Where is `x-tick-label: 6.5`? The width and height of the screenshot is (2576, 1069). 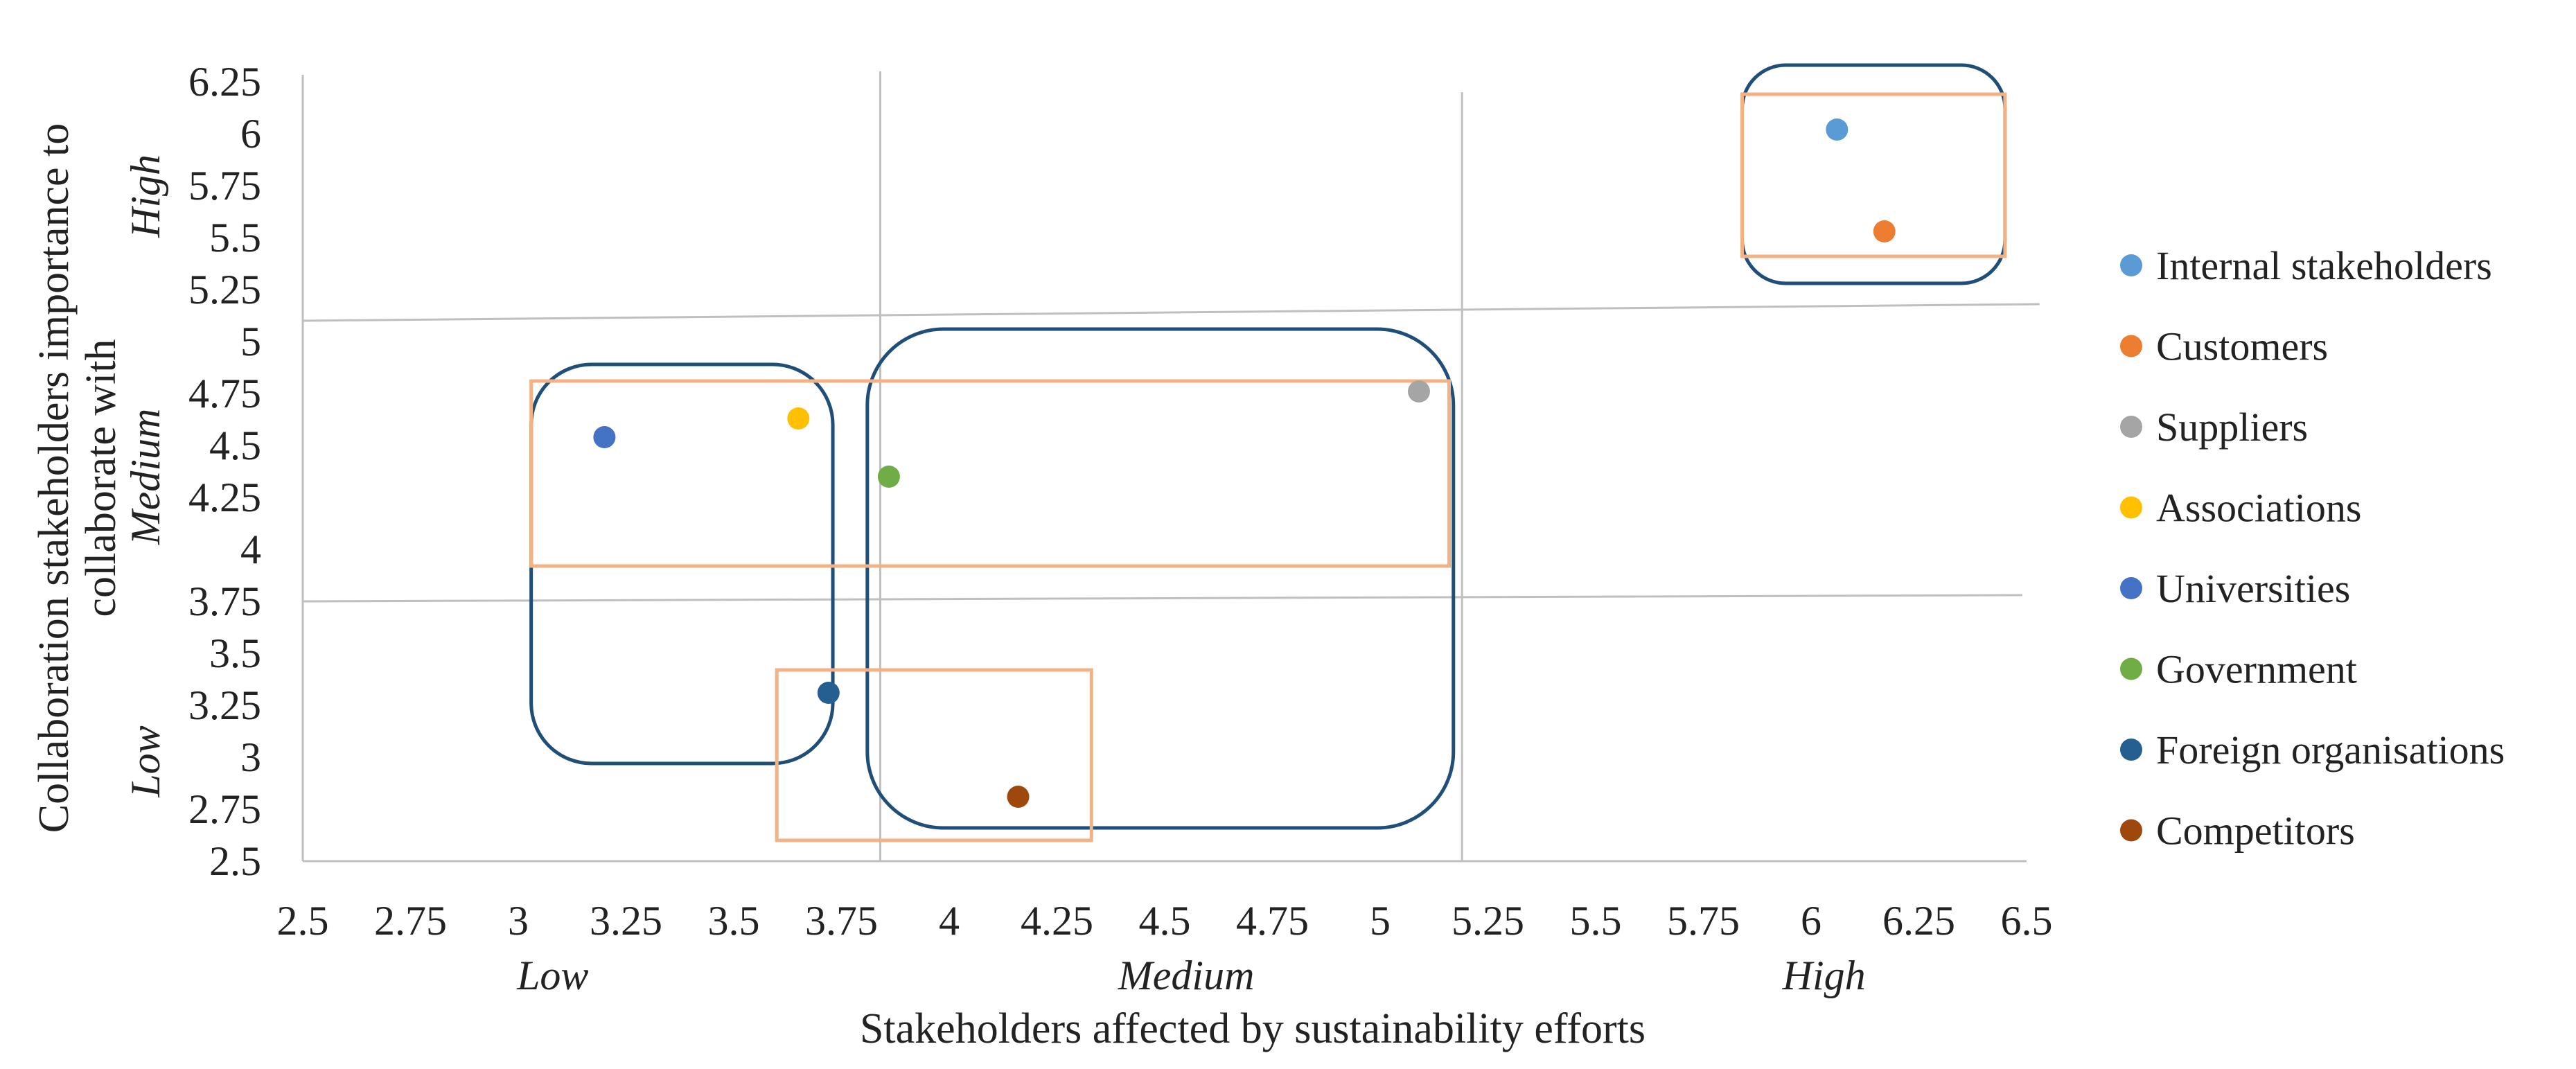
x-tick-label: 6.5 is located at coordinates (2027, 921).